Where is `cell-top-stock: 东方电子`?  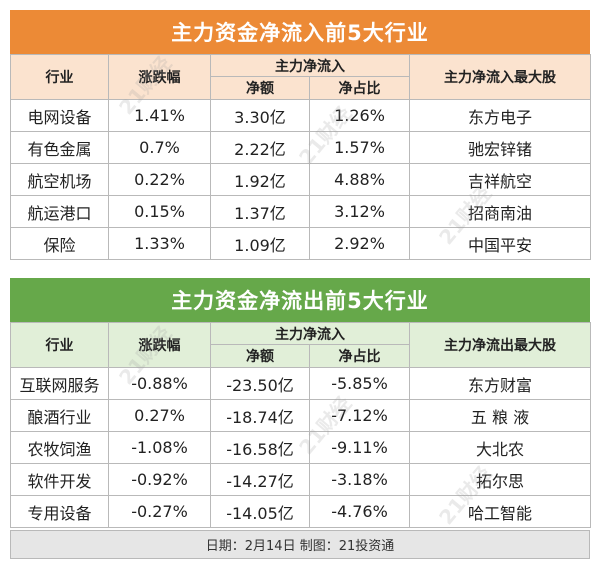 cell-top-stock: 东方电子 is located at coordinates (500, 115).